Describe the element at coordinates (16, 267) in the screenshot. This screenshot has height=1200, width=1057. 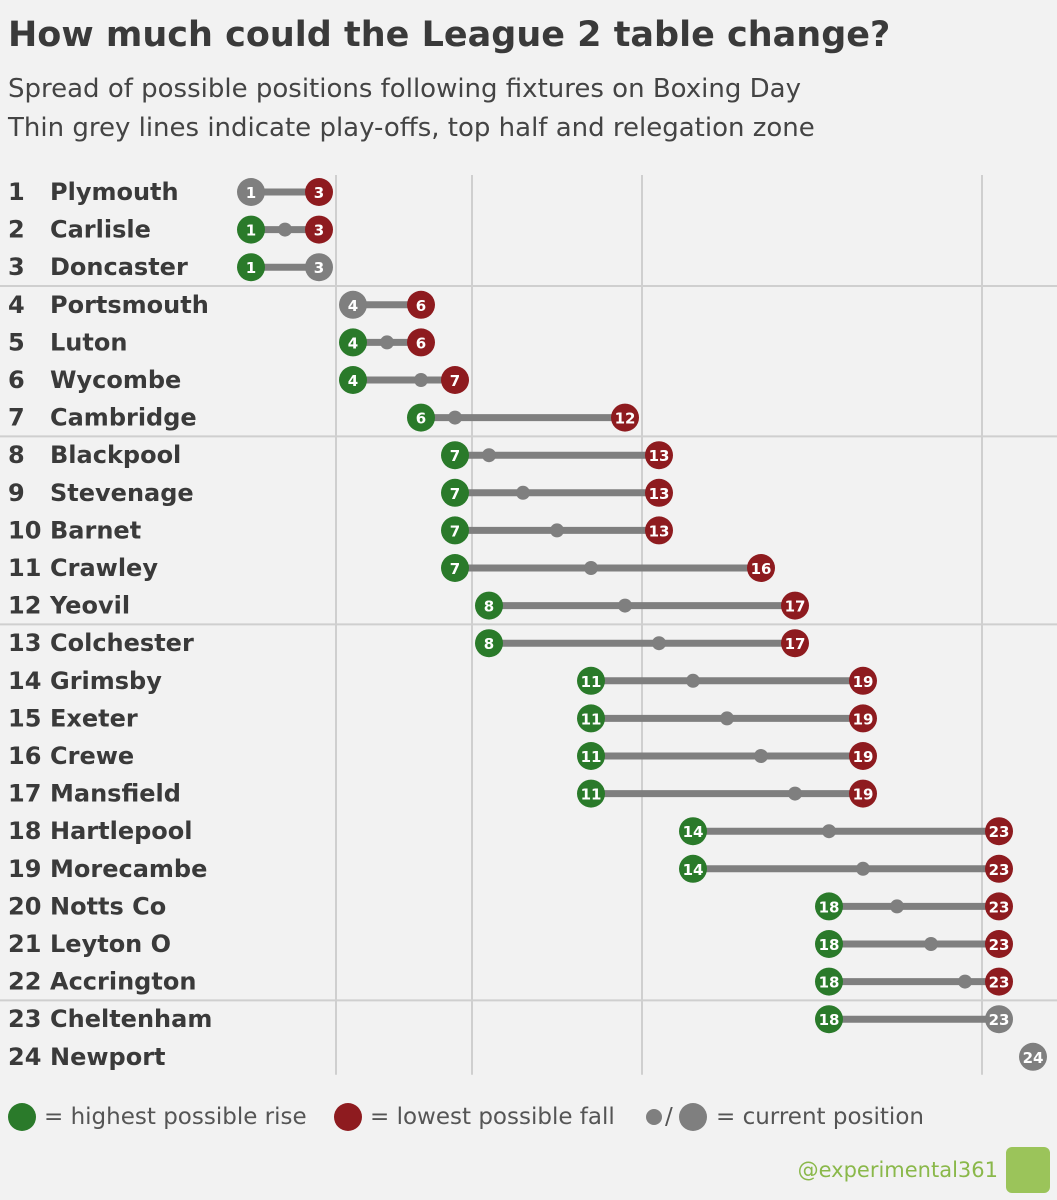
I see `row-position: 3` at that location.